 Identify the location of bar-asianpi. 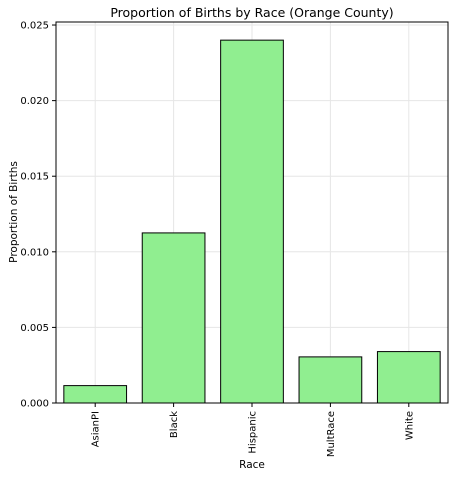
(95, 394).